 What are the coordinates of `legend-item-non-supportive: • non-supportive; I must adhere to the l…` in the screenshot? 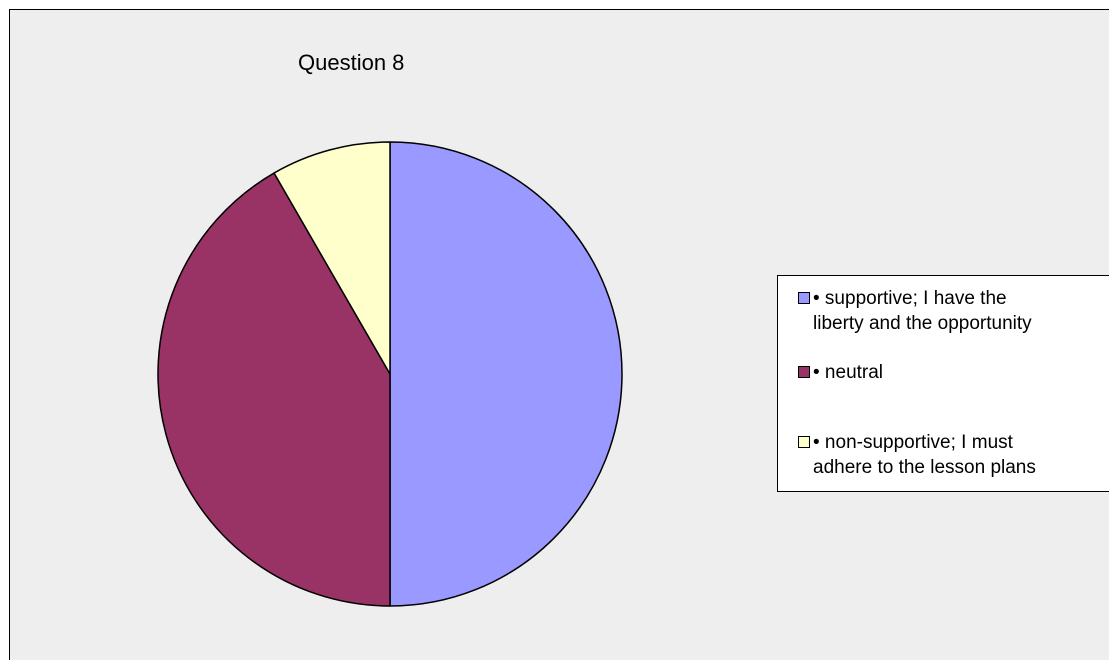 It's located at (917, 455).